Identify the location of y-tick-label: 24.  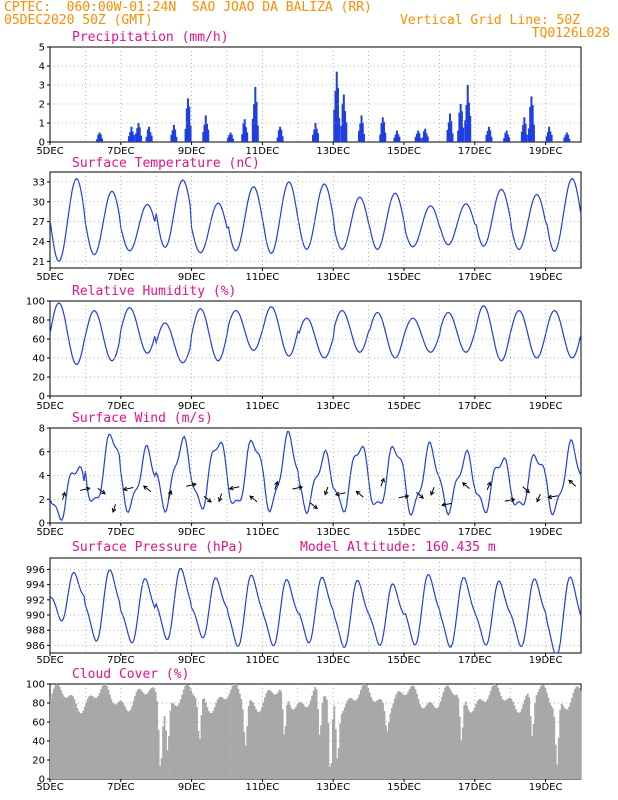
(38, 242).